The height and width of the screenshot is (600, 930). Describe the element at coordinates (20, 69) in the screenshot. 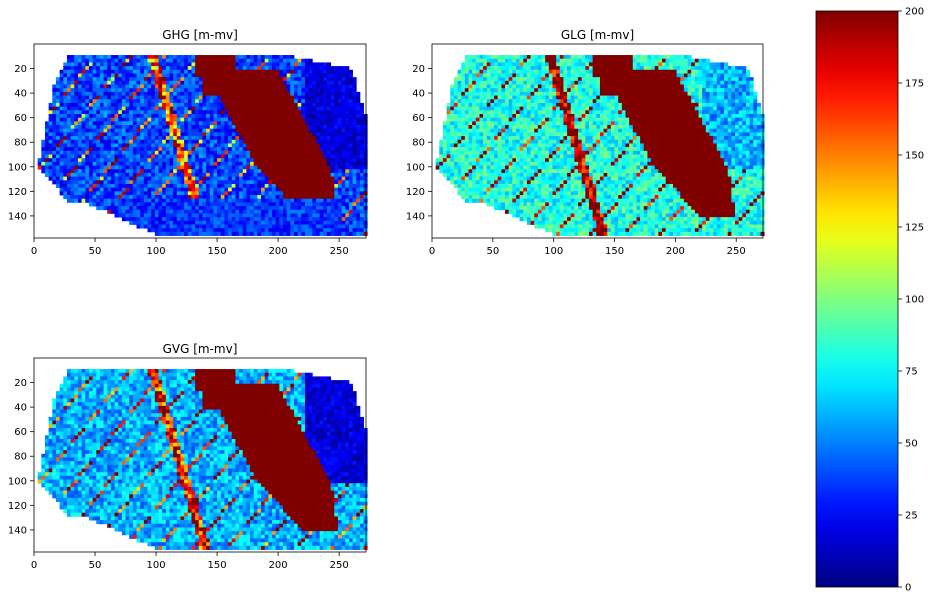

I see `y-tick-label: 20` at that location.